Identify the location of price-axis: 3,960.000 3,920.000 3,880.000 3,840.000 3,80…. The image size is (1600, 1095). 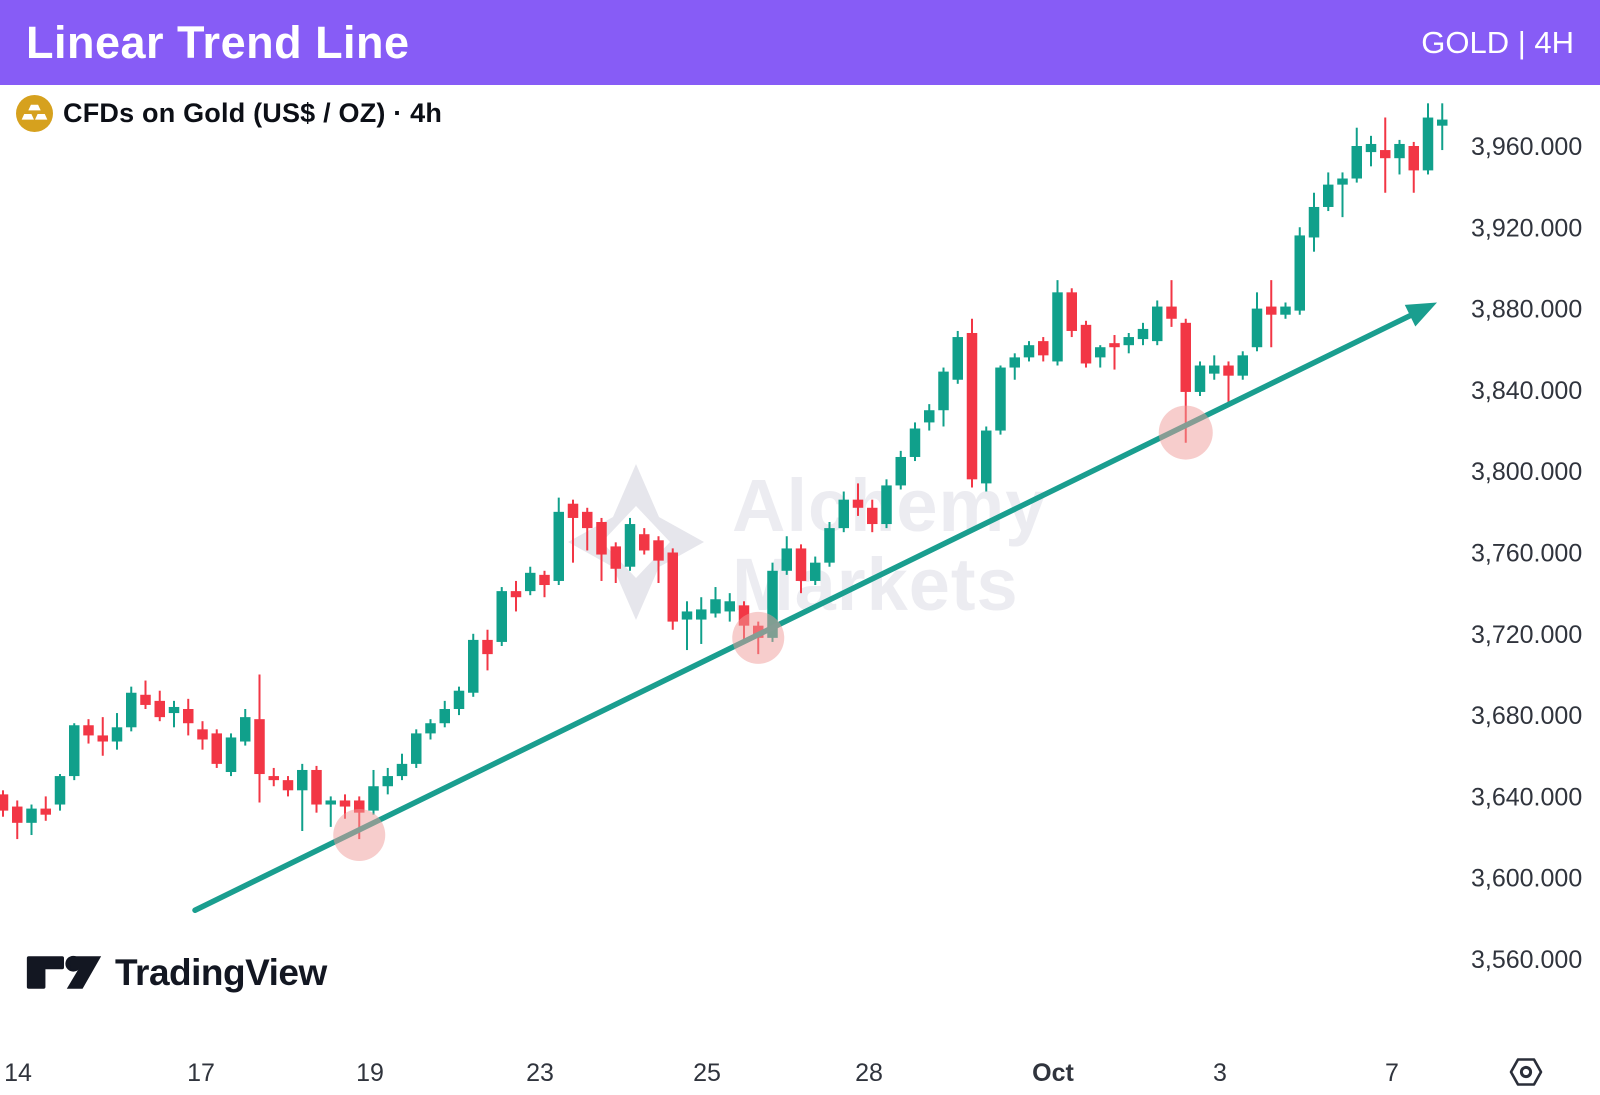
(1526, 553).